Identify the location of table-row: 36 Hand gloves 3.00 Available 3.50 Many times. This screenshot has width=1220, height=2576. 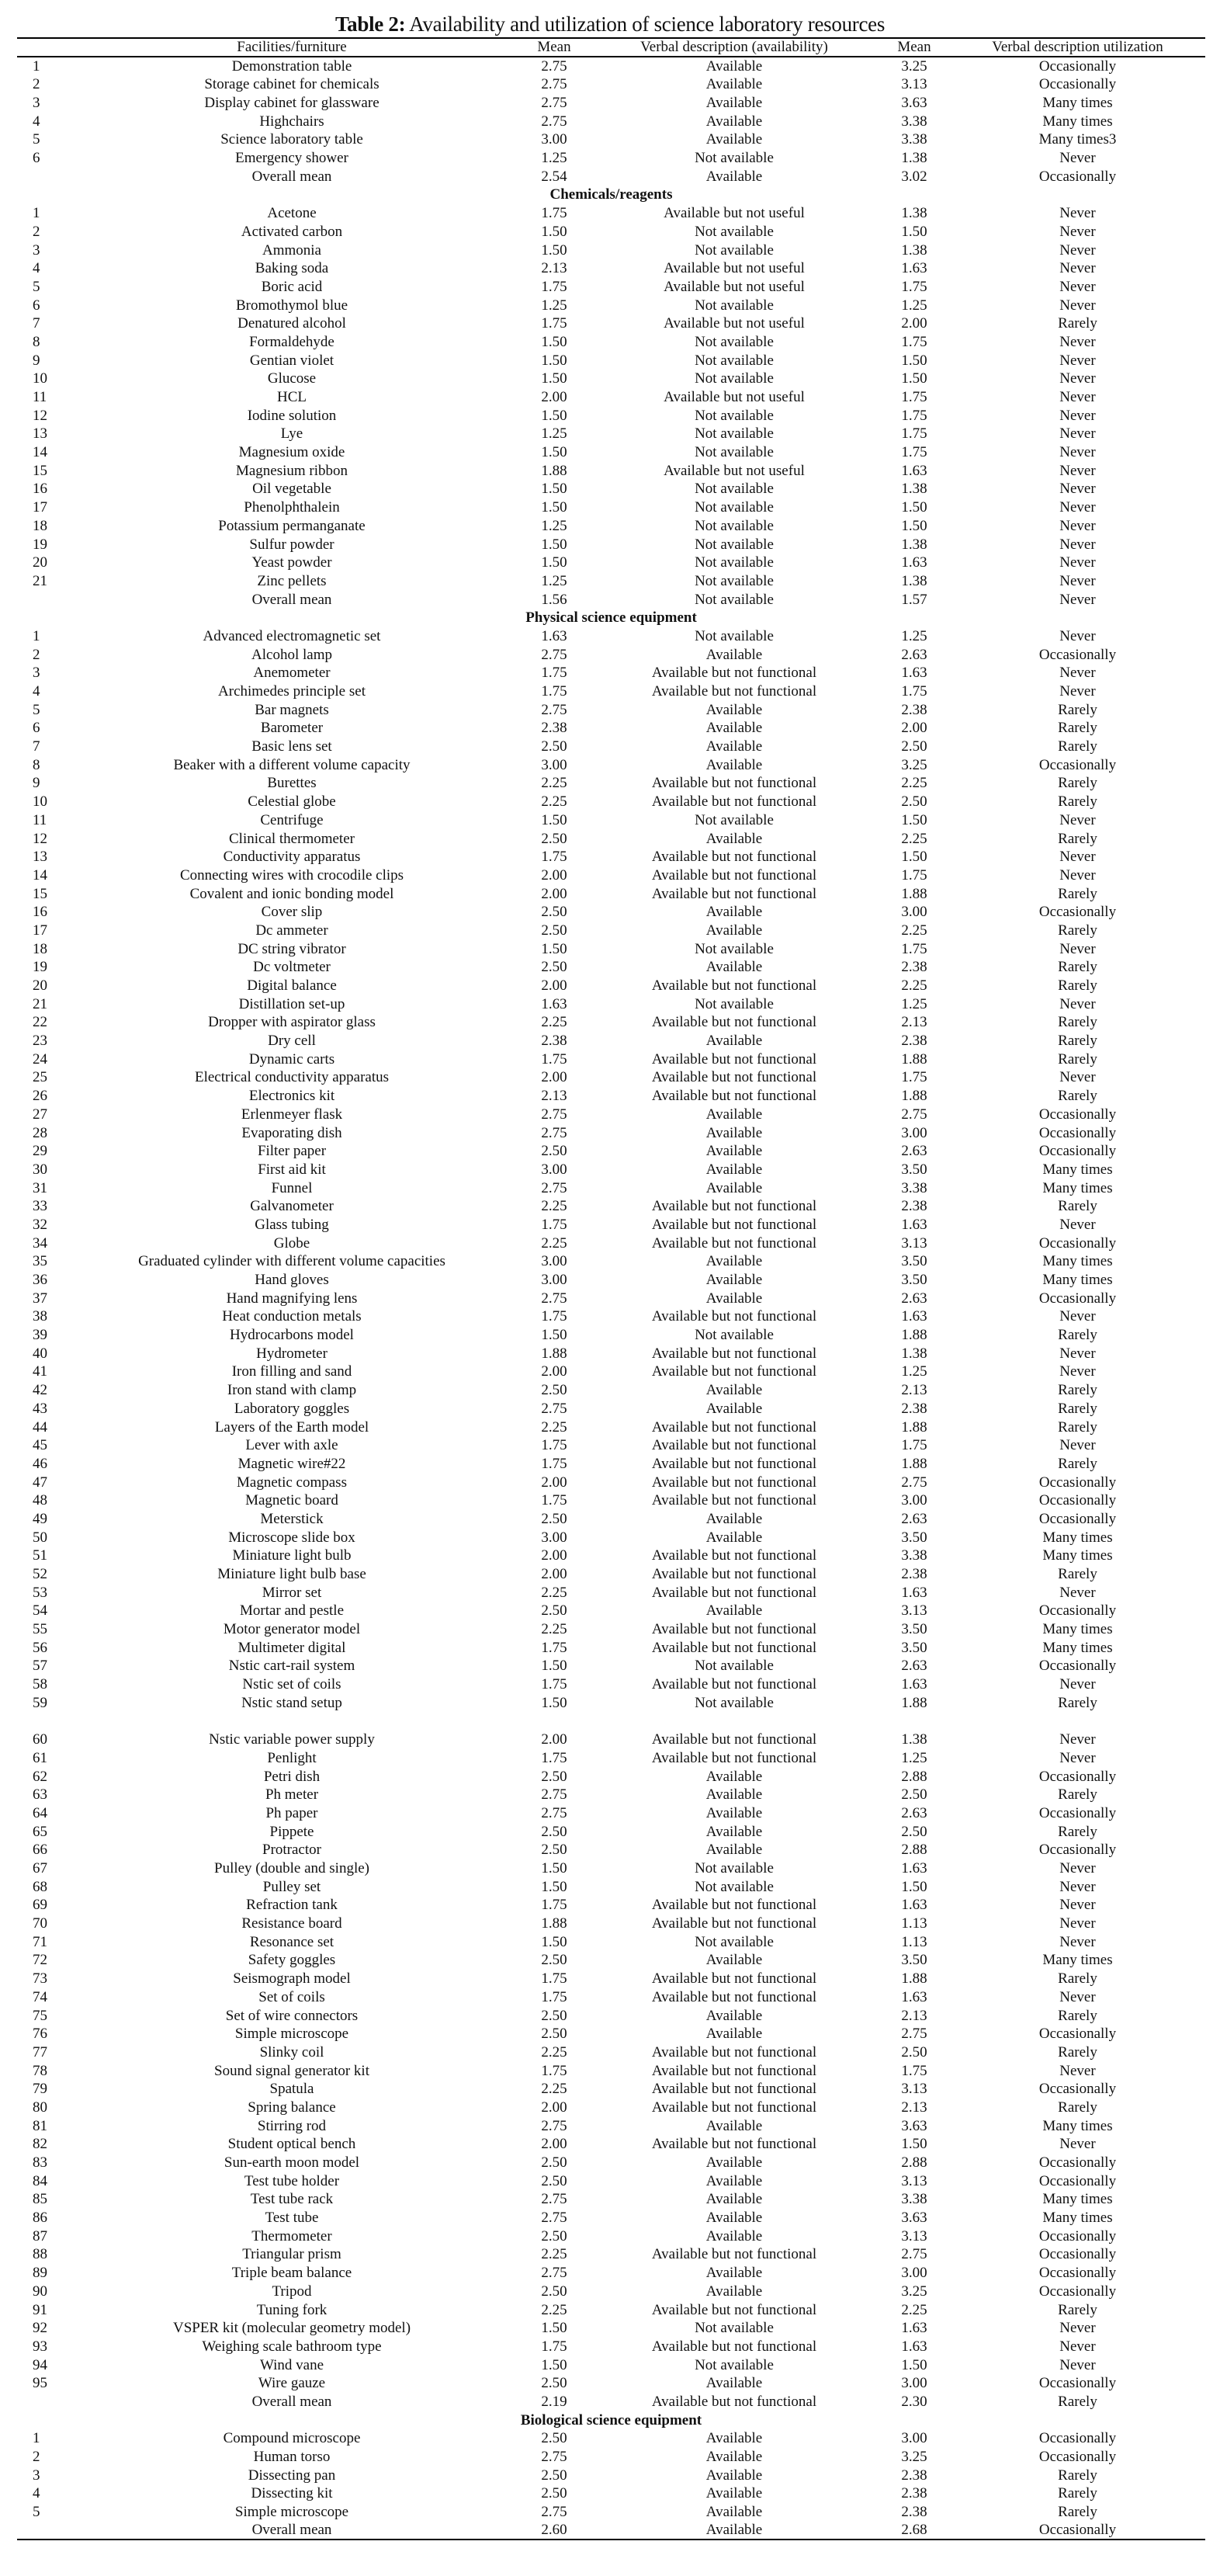
(611, 1280).